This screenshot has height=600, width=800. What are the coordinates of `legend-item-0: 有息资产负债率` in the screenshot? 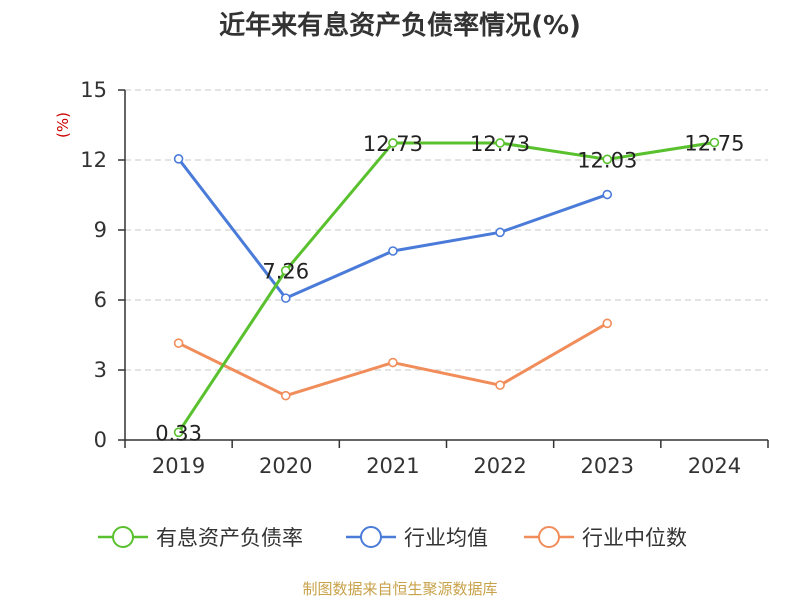 It's located at (200, 538).